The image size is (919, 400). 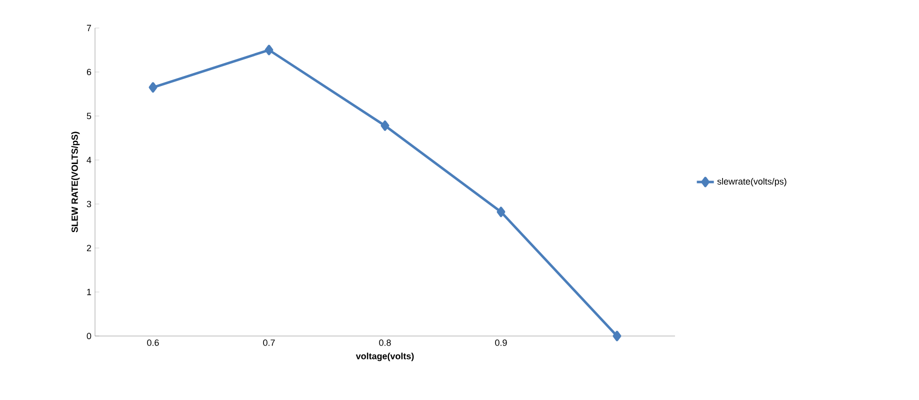 What do you see at coordinates (501, 343) in the screenshot?
I see `x-tick-label: 0.9` at bounding box center [501, 343].